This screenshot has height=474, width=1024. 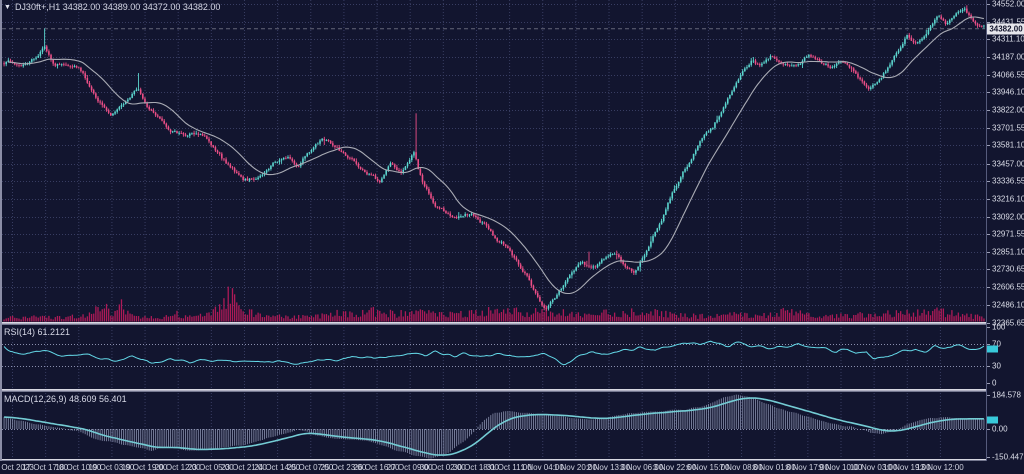 I want to click on time-axis-label: 30 Oct 18:00, so click(x=476, y=467).